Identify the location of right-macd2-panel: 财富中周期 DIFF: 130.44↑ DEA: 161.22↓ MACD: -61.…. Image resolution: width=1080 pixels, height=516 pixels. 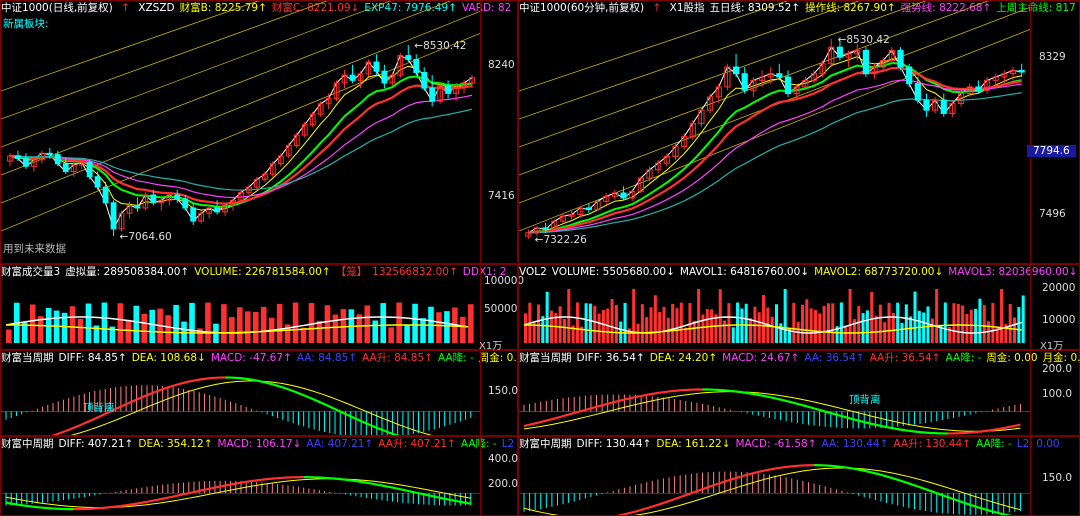
(799, 476).